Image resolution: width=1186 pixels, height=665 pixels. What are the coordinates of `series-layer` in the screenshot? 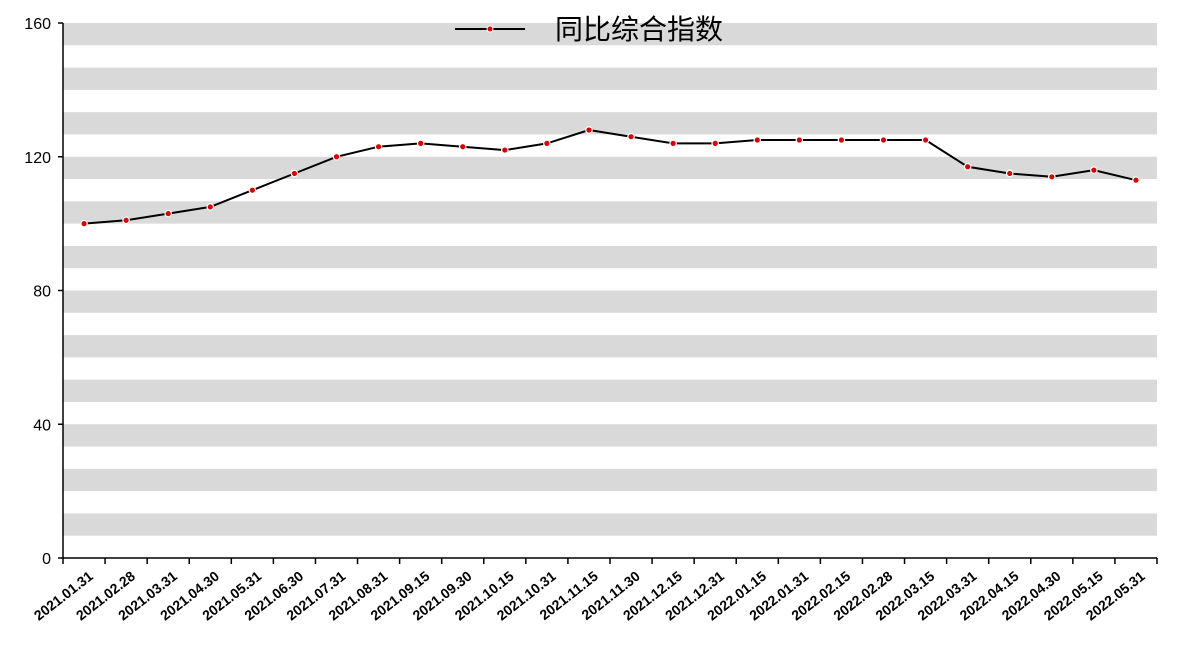 It's located at (610, 177).